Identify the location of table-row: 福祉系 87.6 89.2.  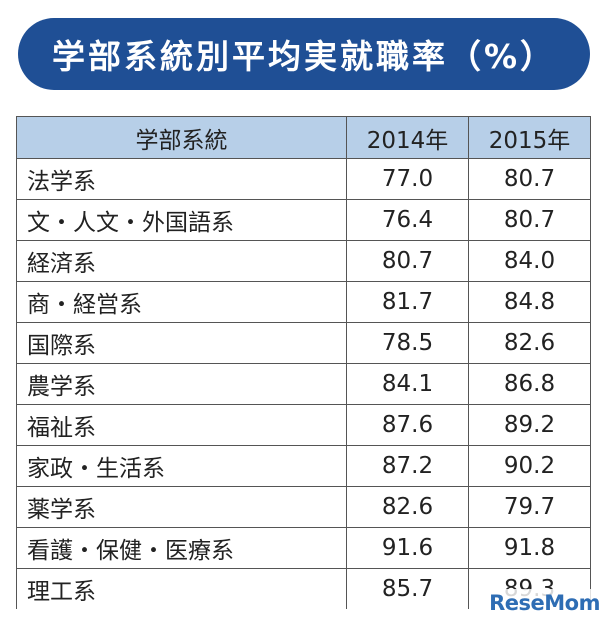
(303, 425).